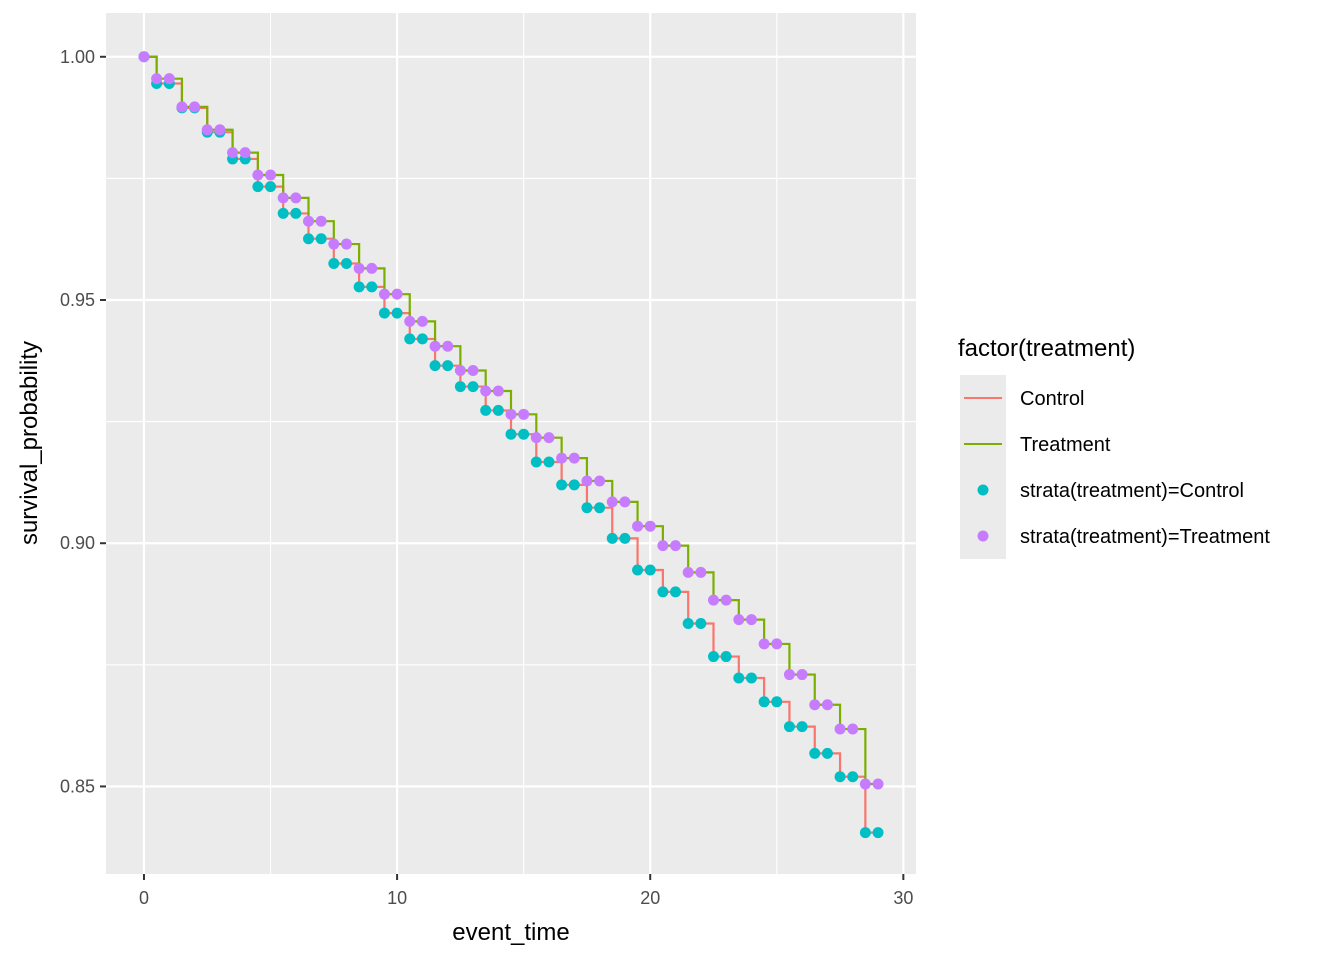 The image size is (1344, 960). I want to click on y-tick-label: 0.85, so click(77, 786).